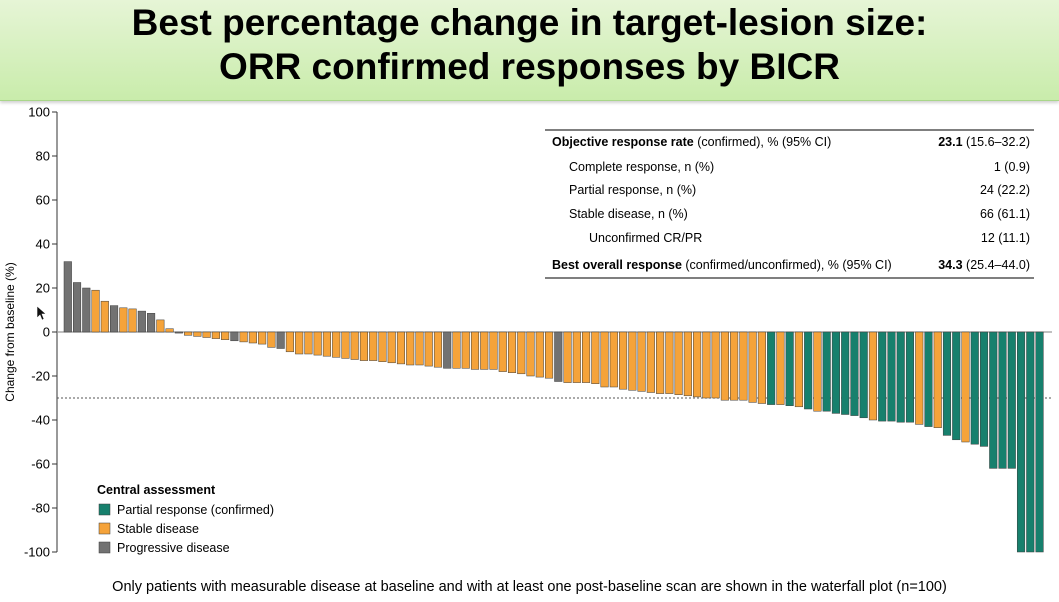 The image size is (1059, 602). Describe the element at coordinates (787, 265) in the screenshot. I see `table-row-label-text: (confirmed/unconfirmed), % (95% CI)` at that location.